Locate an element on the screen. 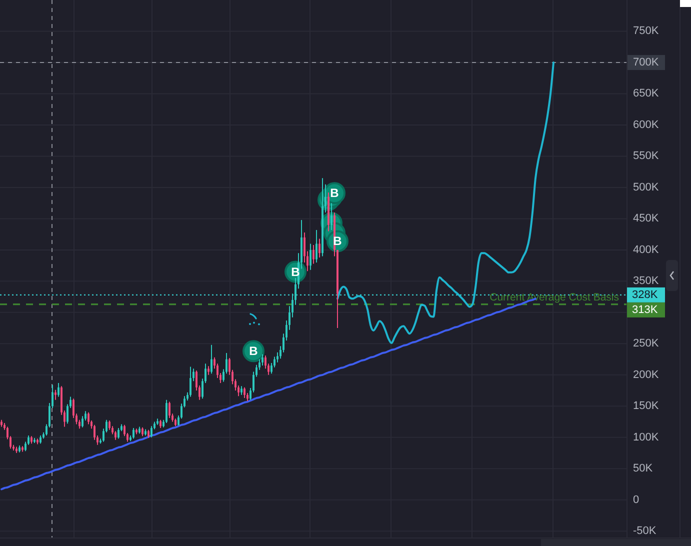 The width and height of the screenshot is (691, 546). y-tick-label: 350K is located at coordinates (646, 281).